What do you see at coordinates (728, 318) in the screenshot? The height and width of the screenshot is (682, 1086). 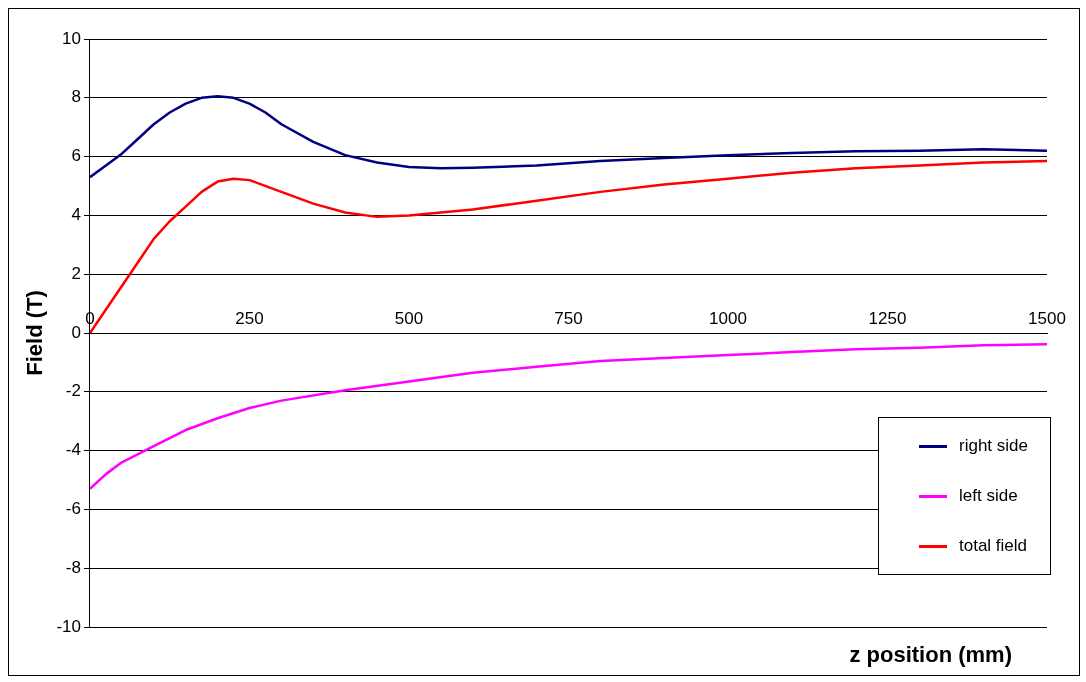 I see `x-tick-label: 1000` at bounding box center [728, 318].